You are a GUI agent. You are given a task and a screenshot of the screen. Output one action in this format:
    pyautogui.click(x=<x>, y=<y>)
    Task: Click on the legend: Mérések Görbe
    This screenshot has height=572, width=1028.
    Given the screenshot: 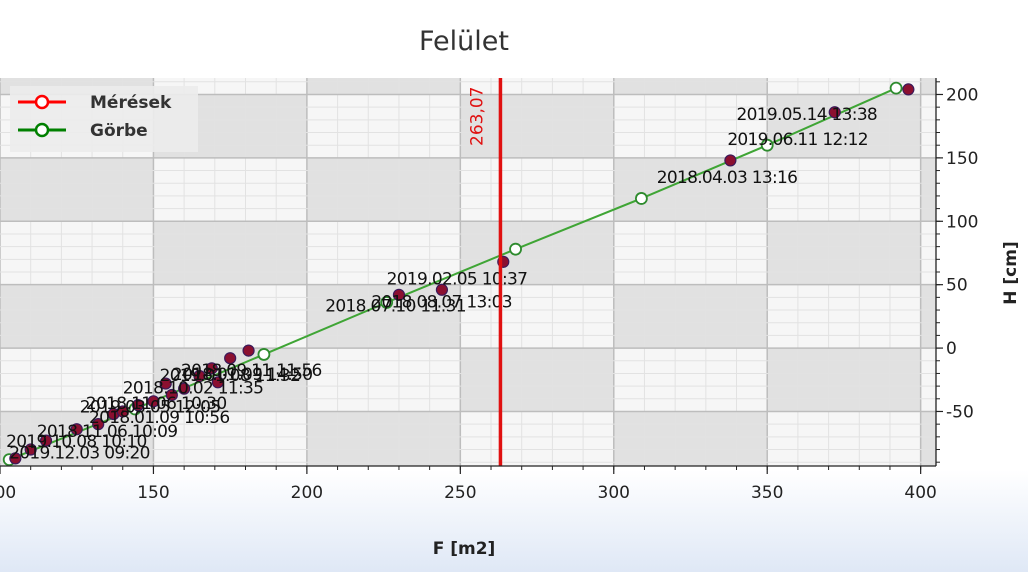 What is the action you would take?
    pyautogui.click(x=104, y=119)
    